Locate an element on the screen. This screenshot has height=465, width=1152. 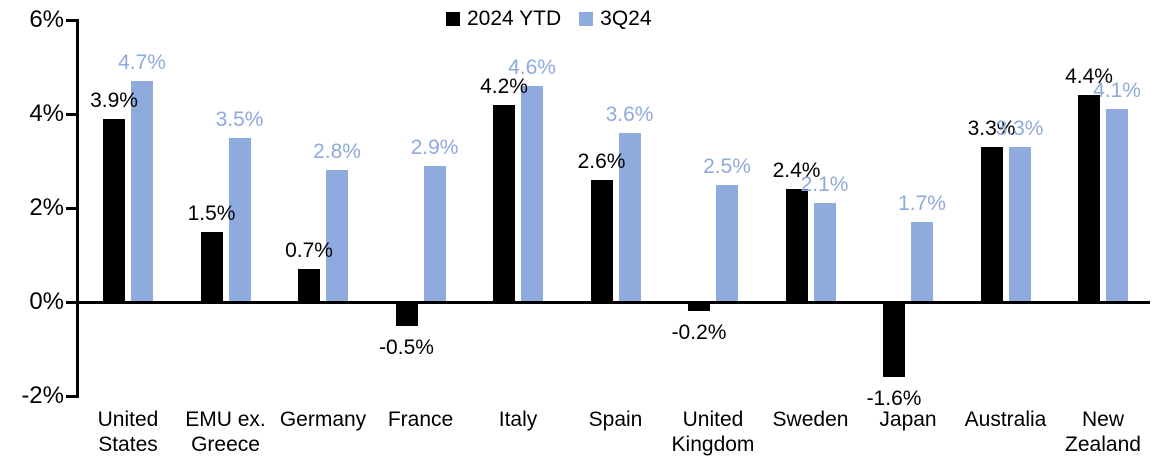
bar-2024-ytd-united-states is located at coordinates (114, 210).